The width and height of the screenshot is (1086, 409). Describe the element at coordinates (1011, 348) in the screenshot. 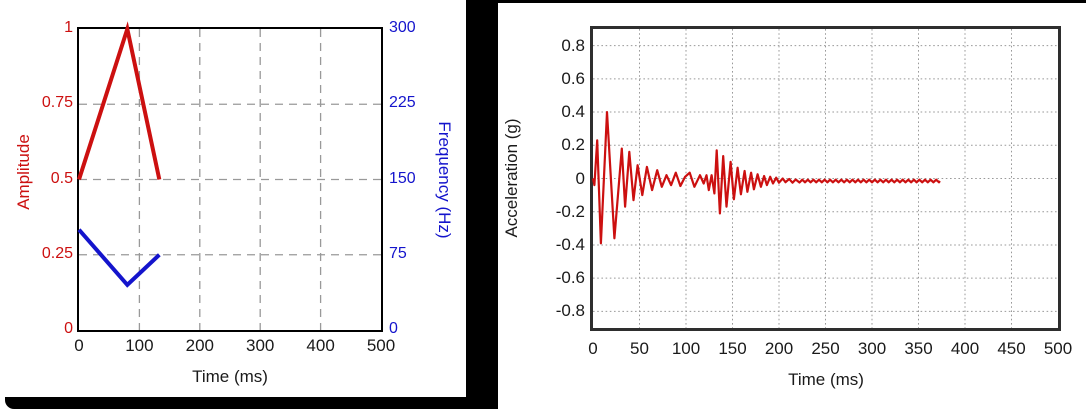

I see `right-x-tick-label: 450` at that location.